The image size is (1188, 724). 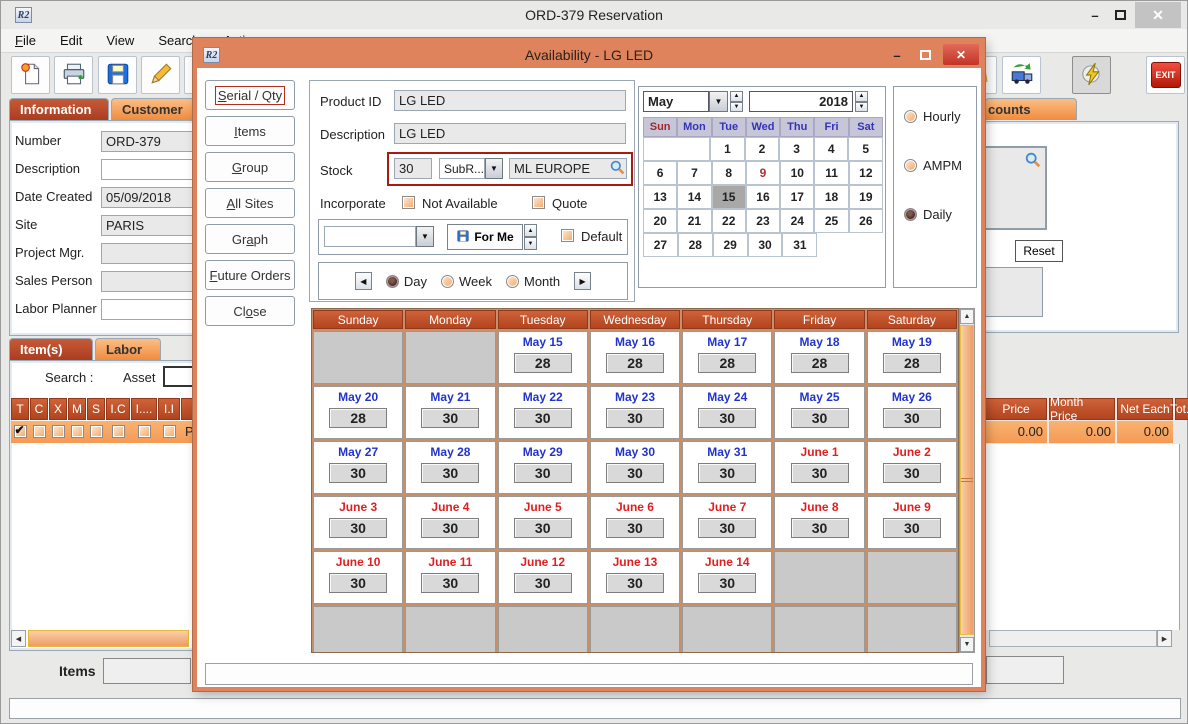 I want to click on menu-view: View, so click(x=120, y=40).